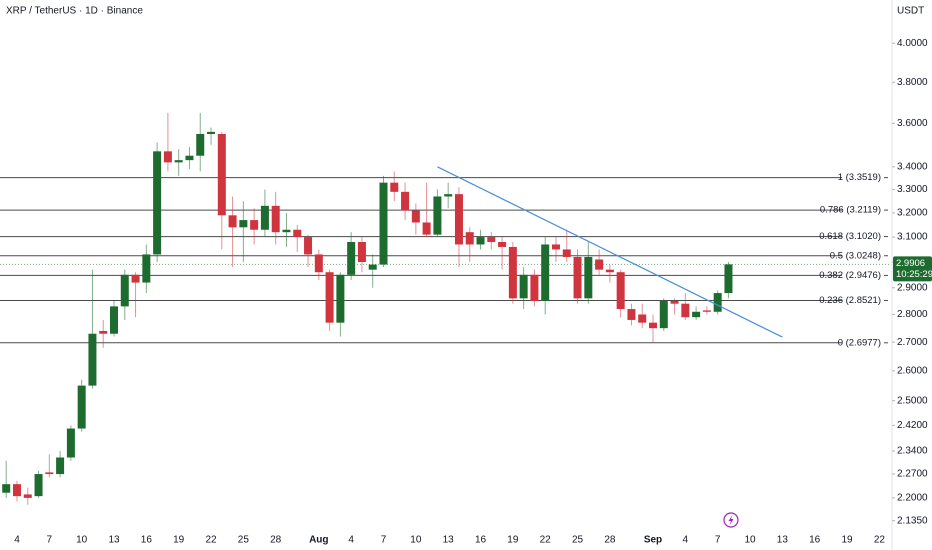  What do you see at coordinates (855, 255) in the screenshot?
I see `fib-label: 0.5 (3.0248)` at bounding box center [855, 255].